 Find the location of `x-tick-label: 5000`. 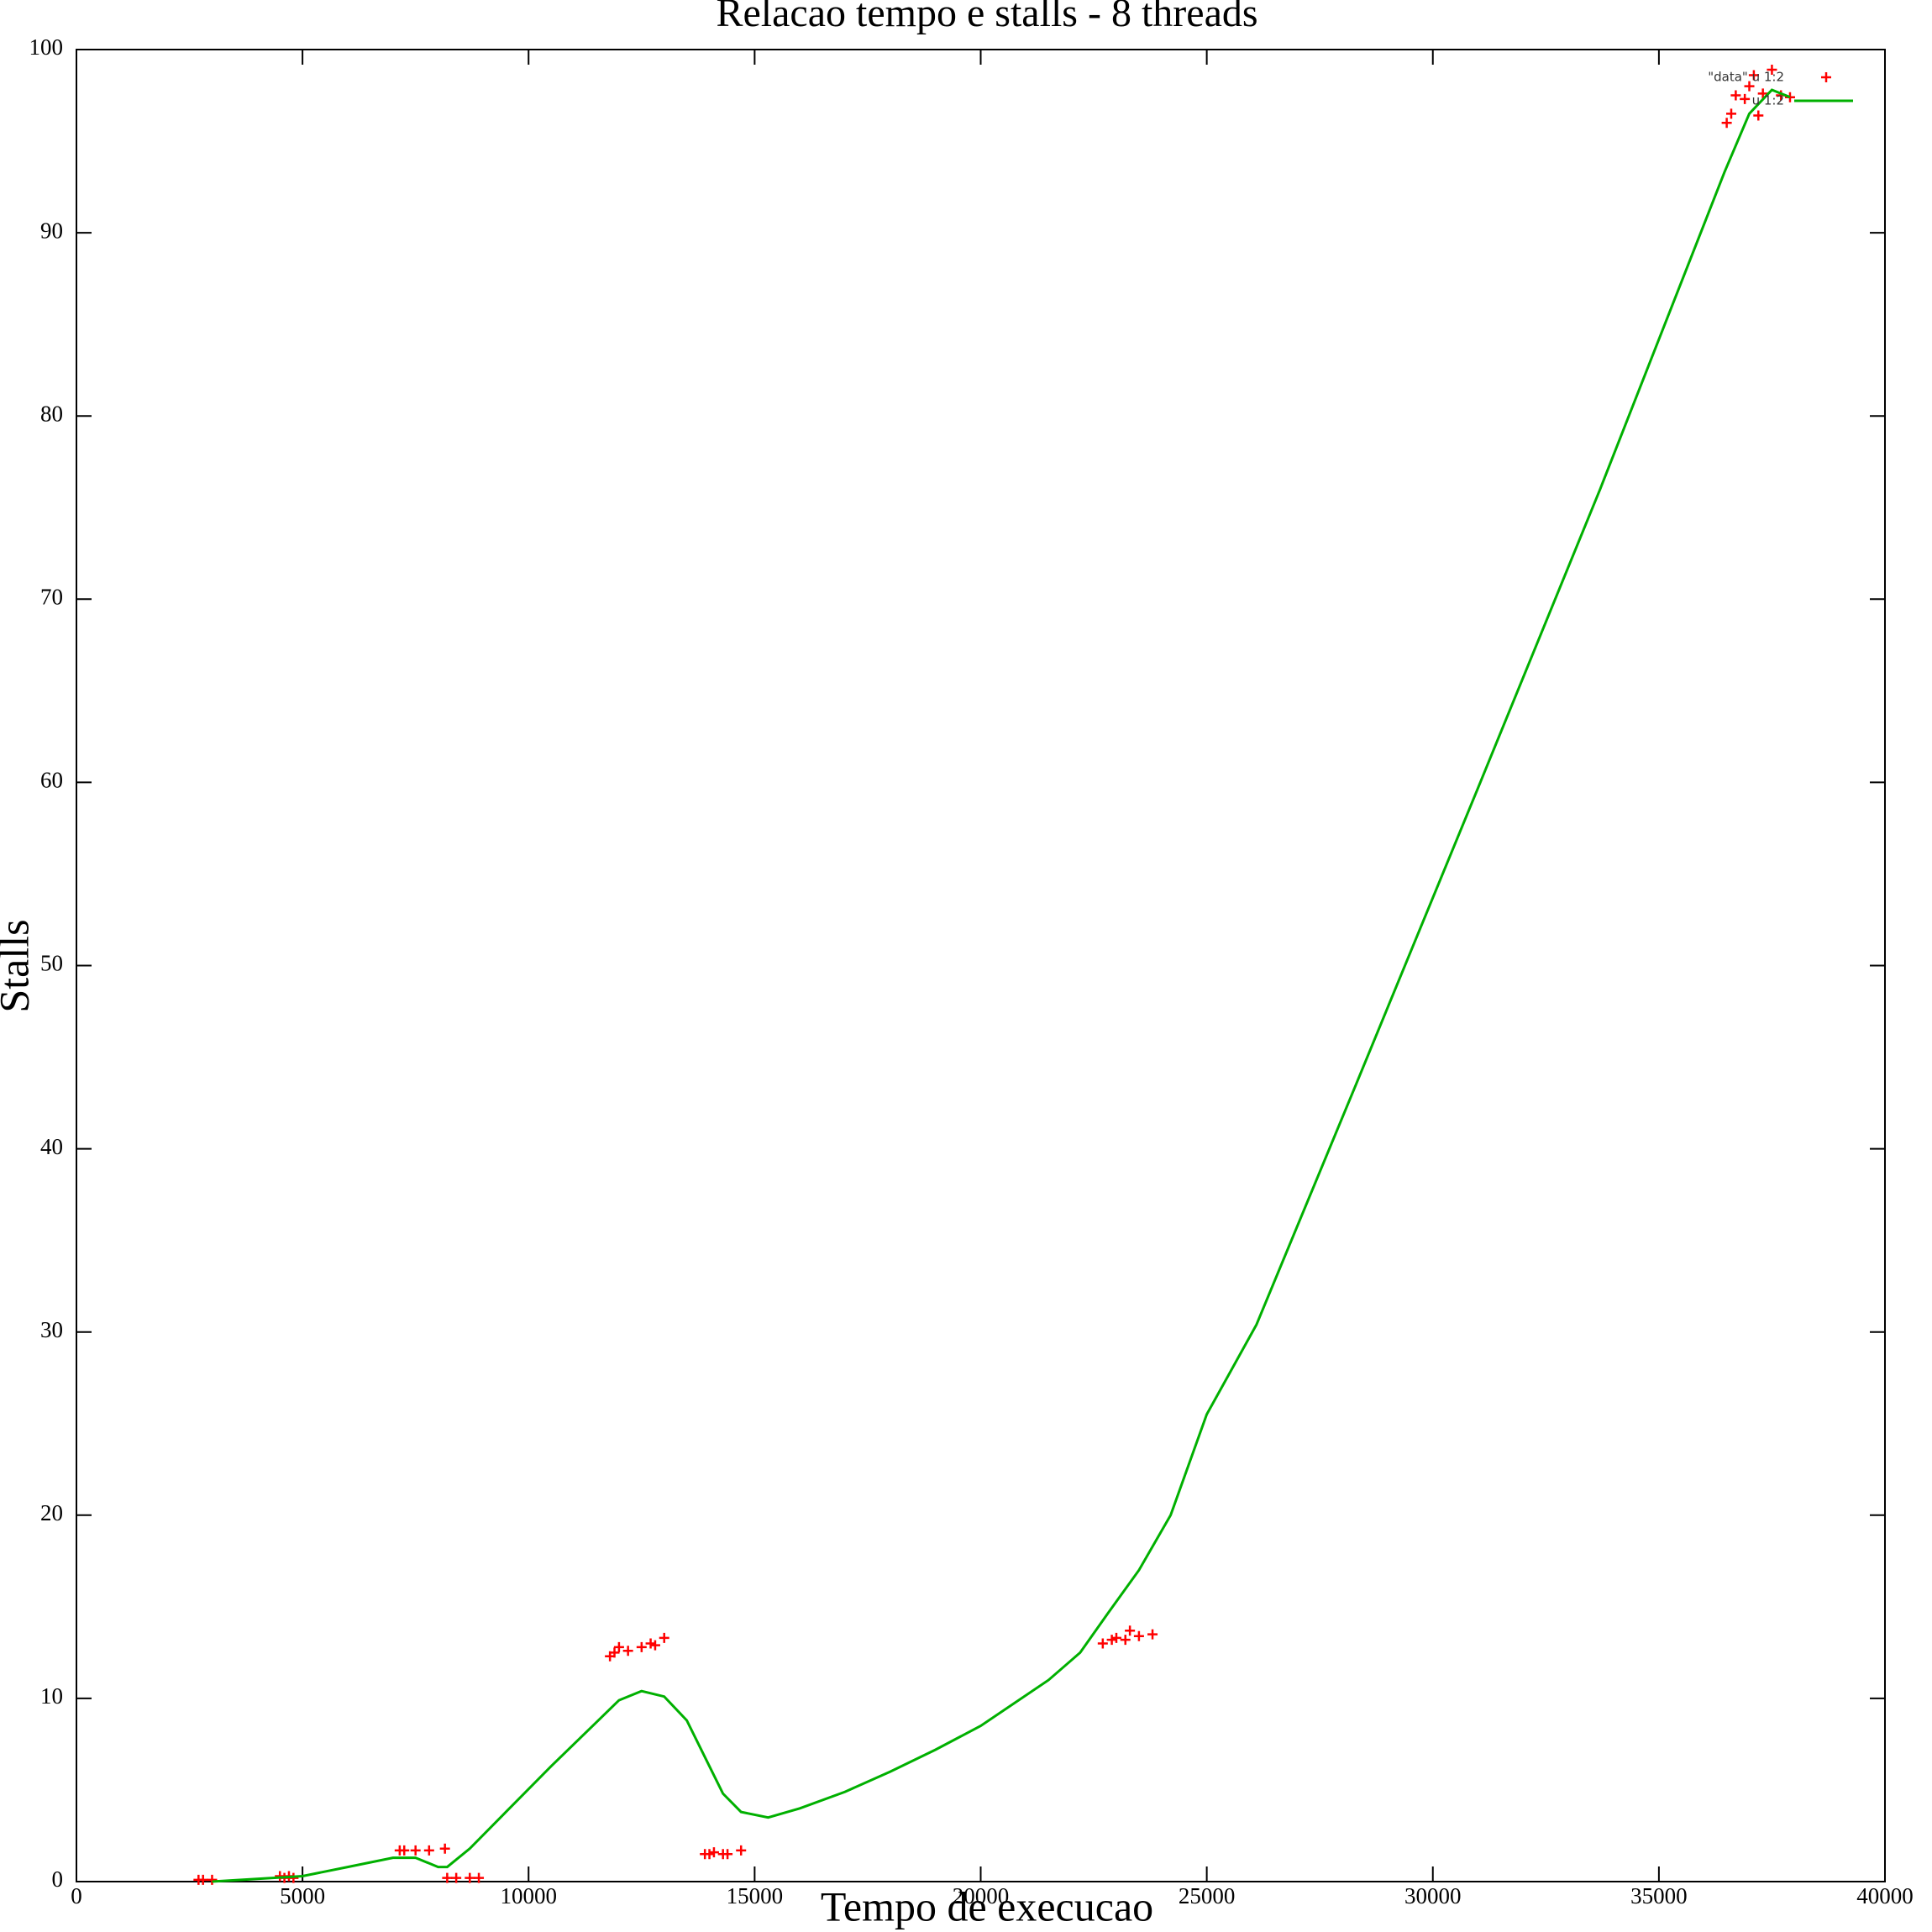

x-tick-label: 5000 is located at coordinates (302, 1895).